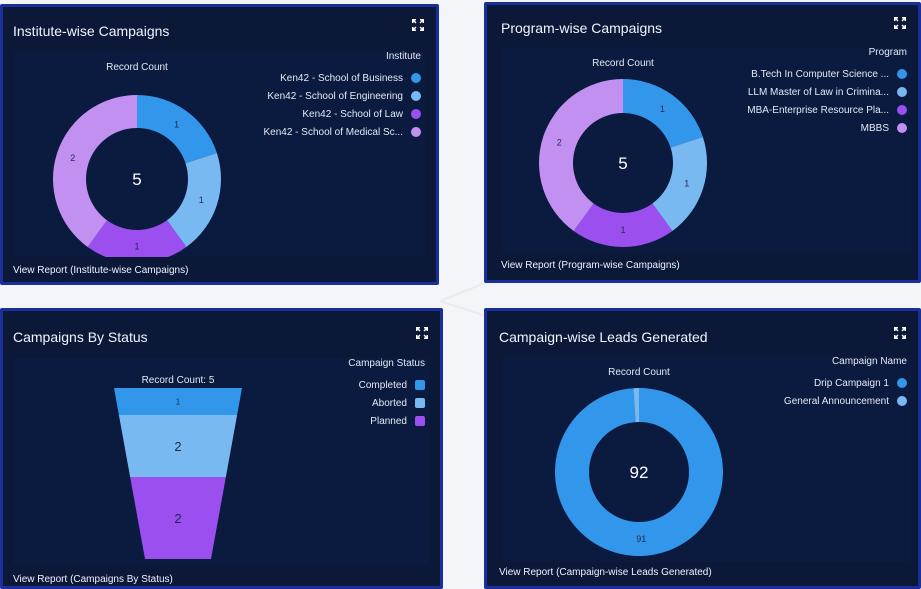 The height and width of the screenshot is (589, 921). Describe the element at coordinates (386, 363) in the screenshot. I see `legend-title: Campaign Status` at that location.